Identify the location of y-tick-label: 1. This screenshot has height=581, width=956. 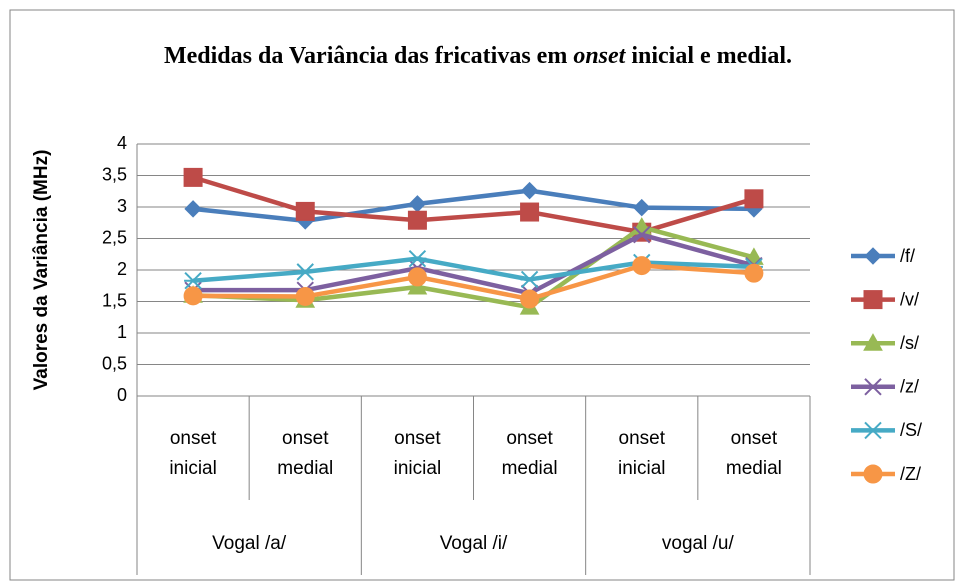
(122, 332).